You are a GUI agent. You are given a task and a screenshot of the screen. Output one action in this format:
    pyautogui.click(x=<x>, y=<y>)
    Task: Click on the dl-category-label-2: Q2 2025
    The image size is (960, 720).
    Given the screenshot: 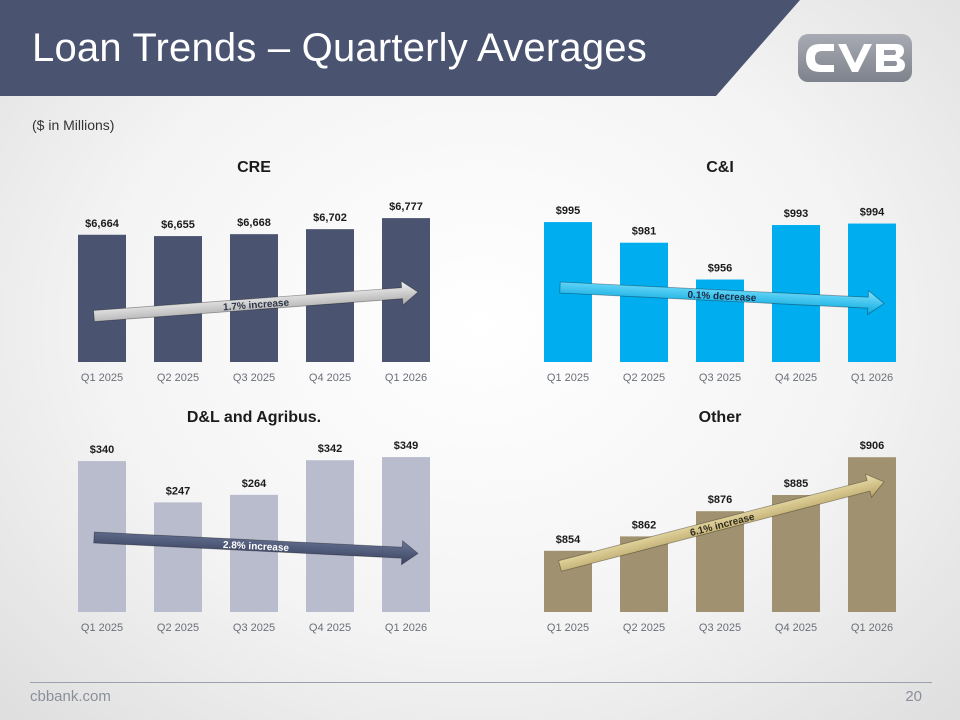 What is the action you would take?
    pyautogui.click(x=178, y=628)
    